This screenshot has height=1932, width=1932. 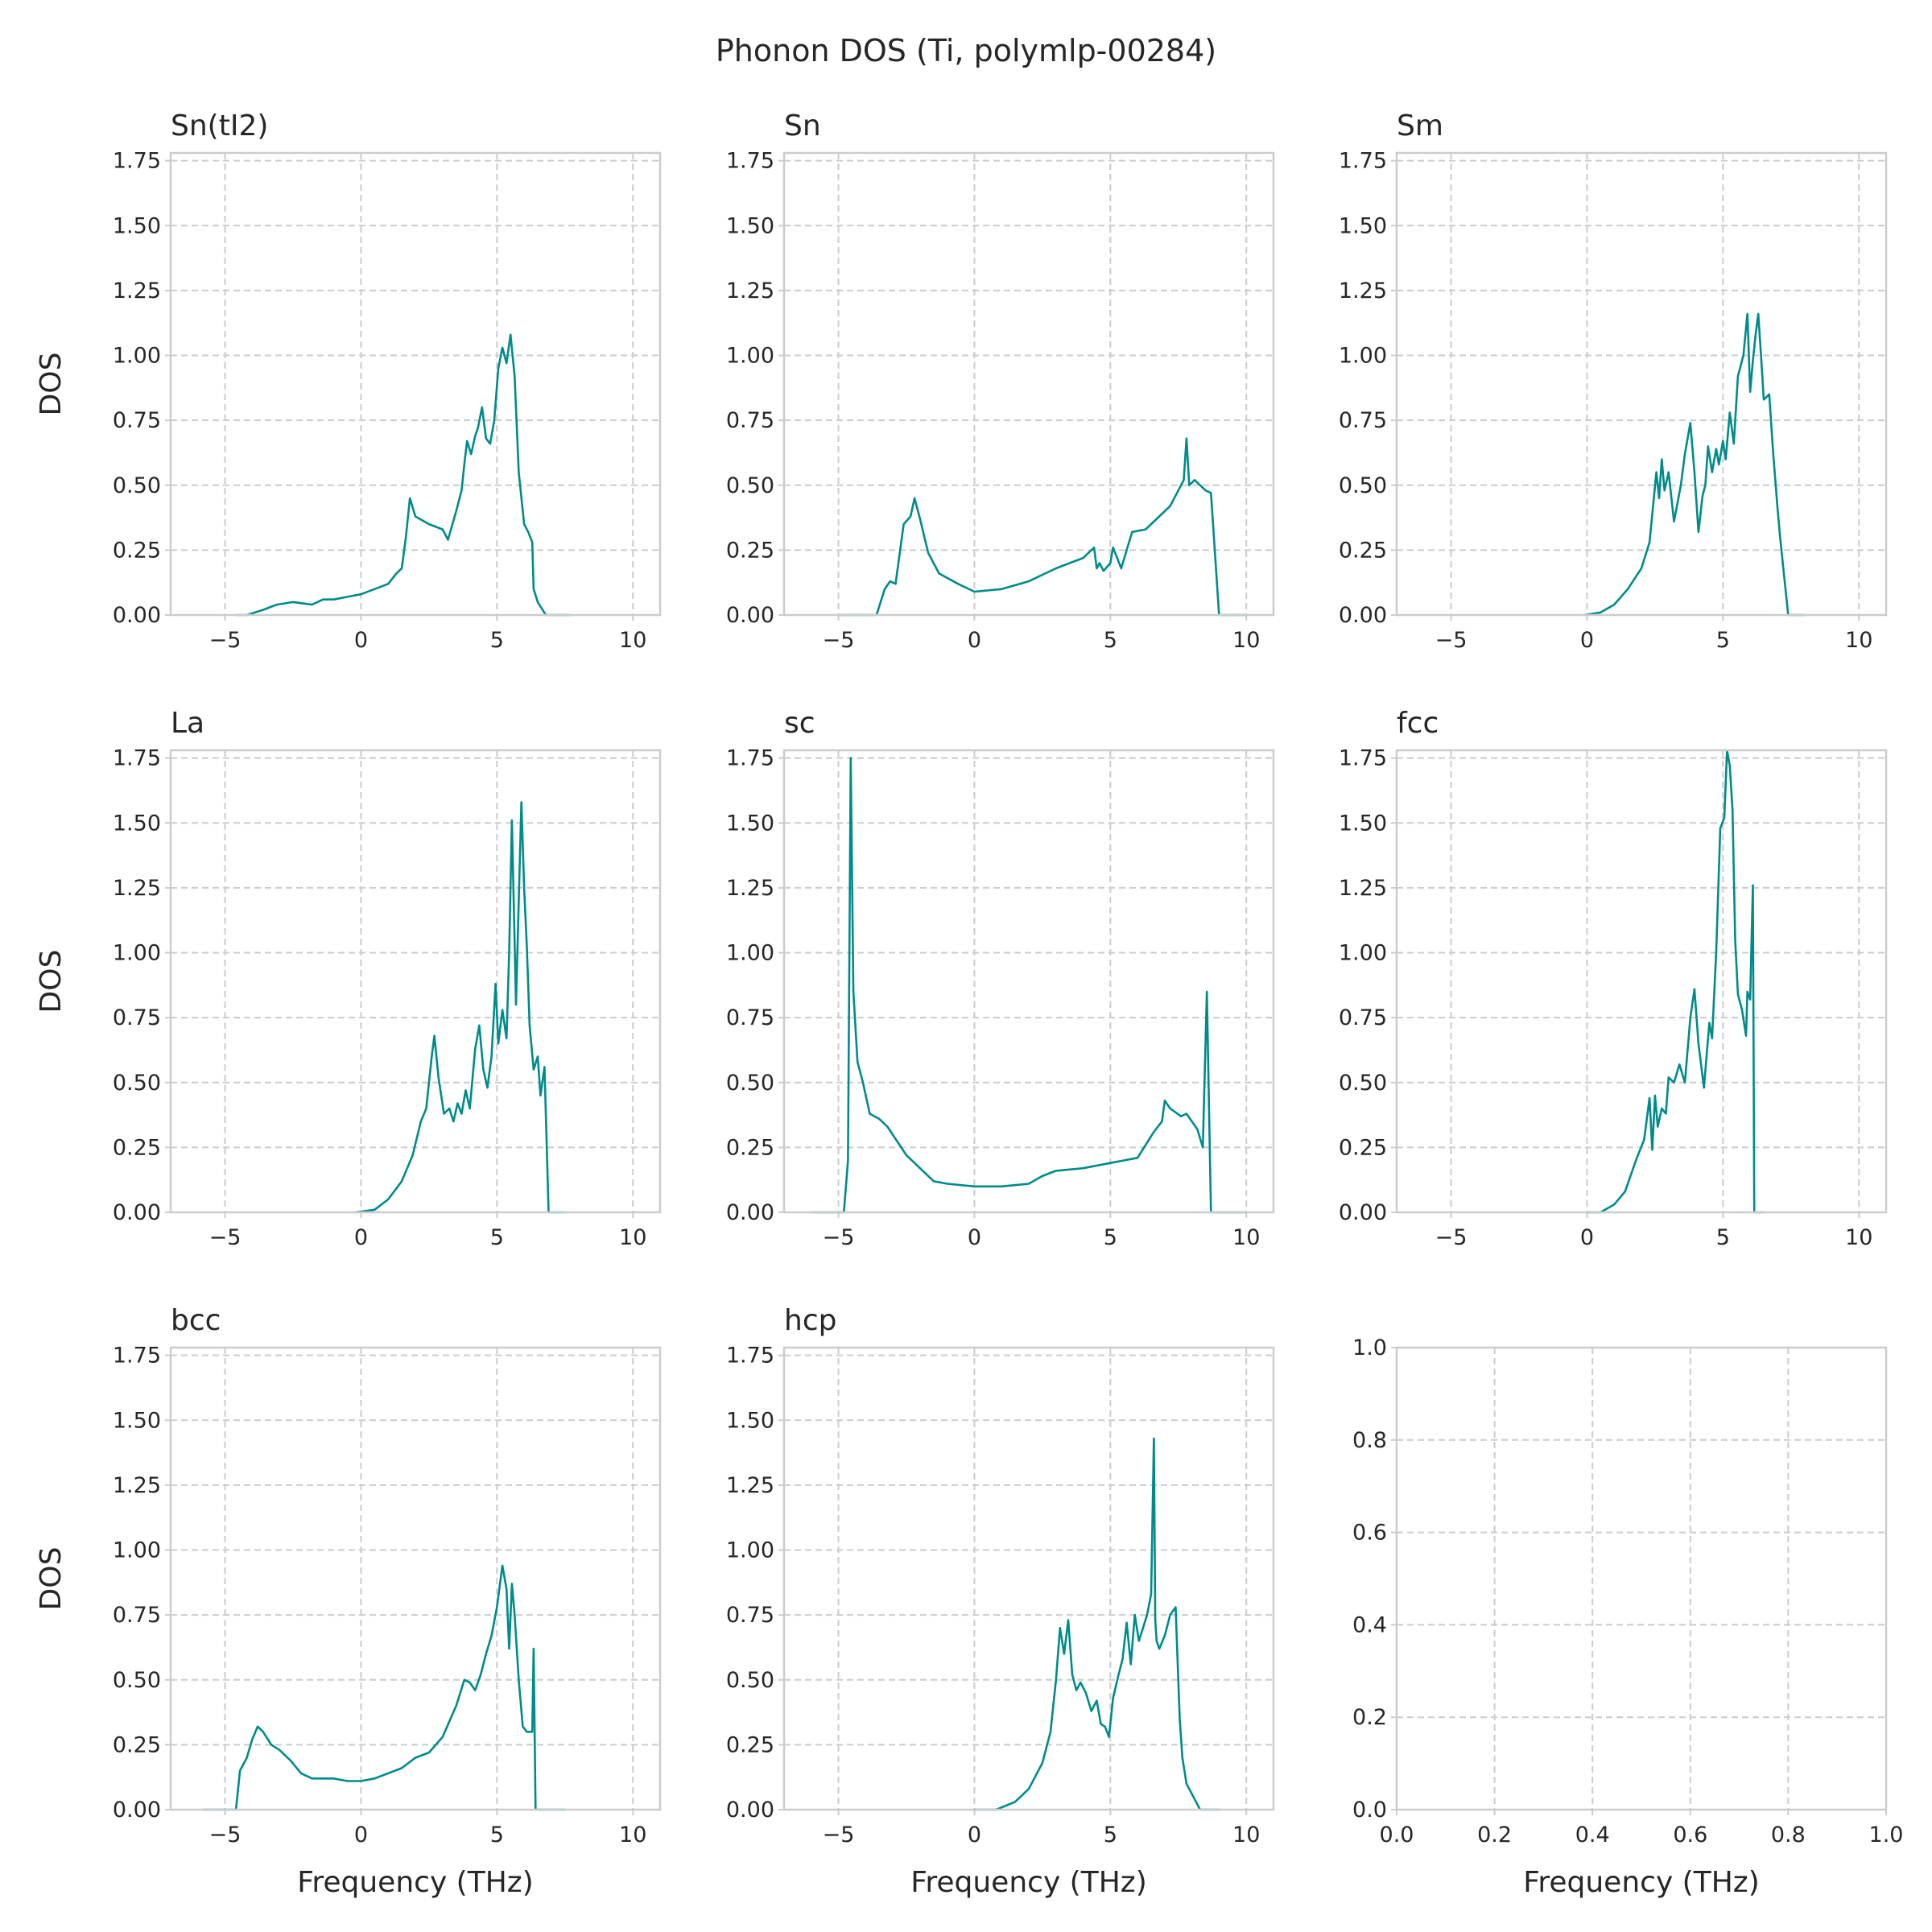 What do you see at coordinates (1420, 126) in the screenshot?
I see `panel-title: Sm` at bounding box center [1420, 126].